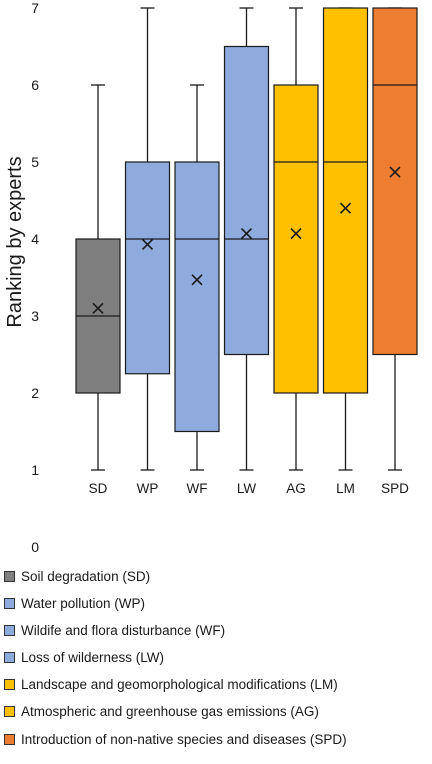 The image size is (432, 764). I want to click on legend-label: Soil degradation (SD), so click(86, 576).